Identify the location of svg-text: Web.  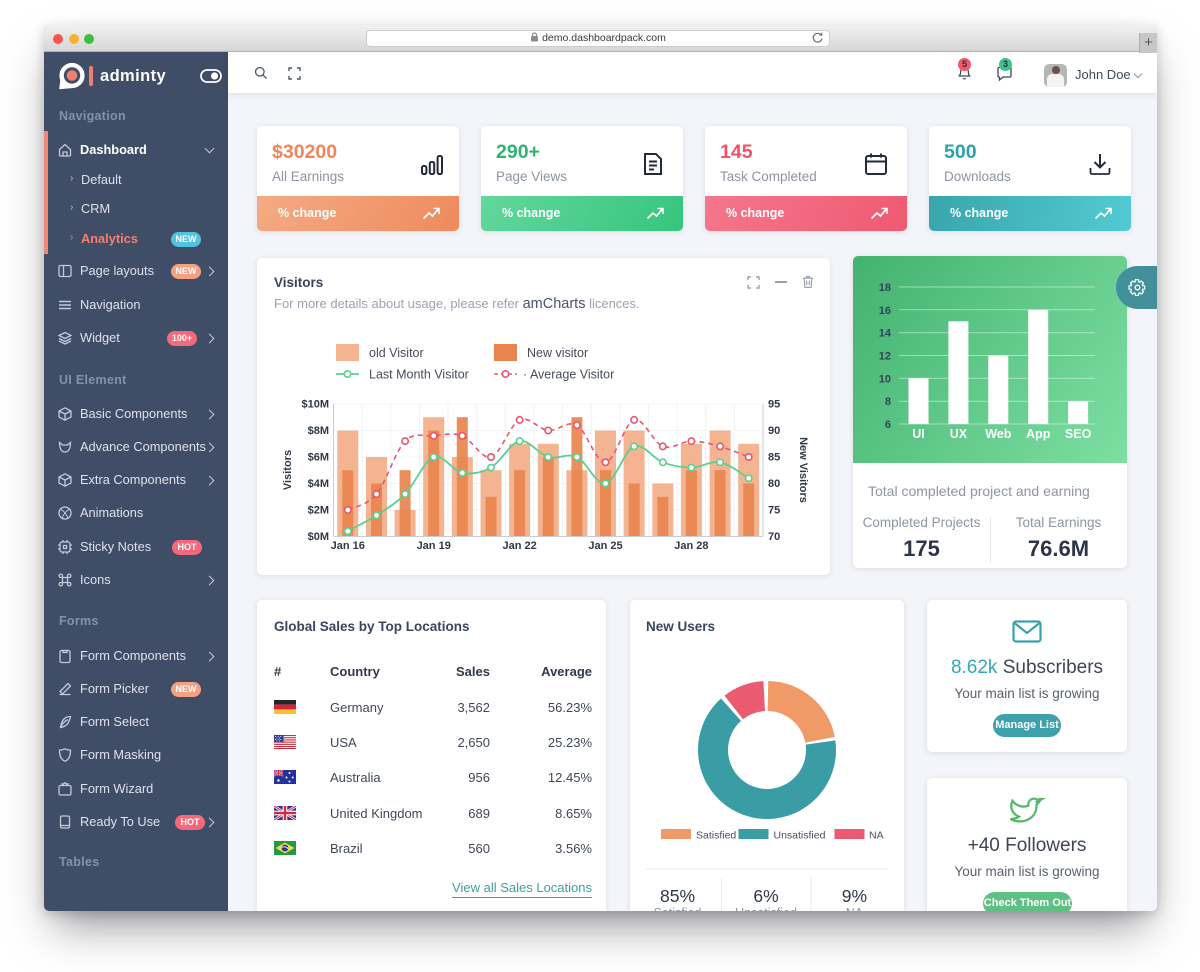
(998, 434).